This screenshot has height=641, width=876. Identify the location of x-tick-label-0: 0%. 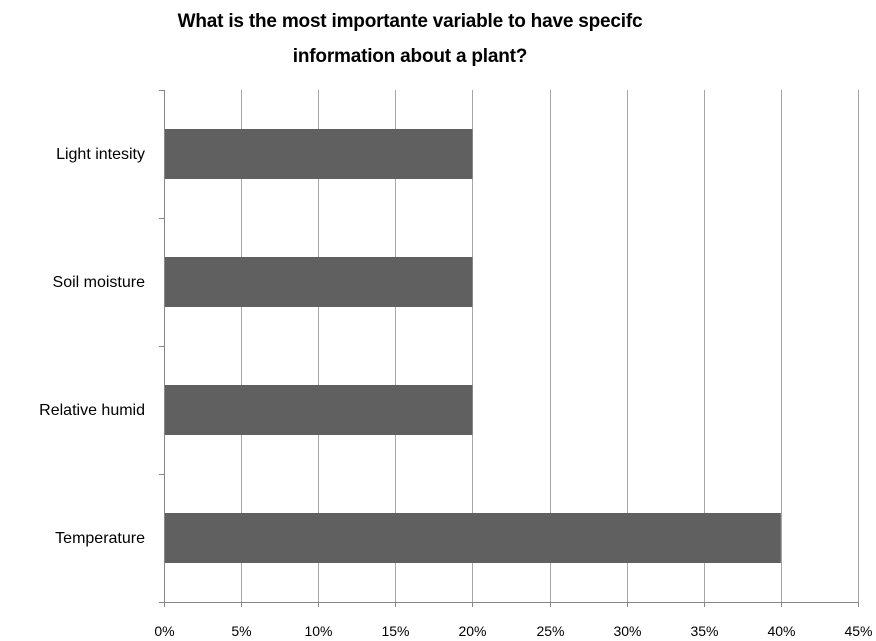
(164, 631).